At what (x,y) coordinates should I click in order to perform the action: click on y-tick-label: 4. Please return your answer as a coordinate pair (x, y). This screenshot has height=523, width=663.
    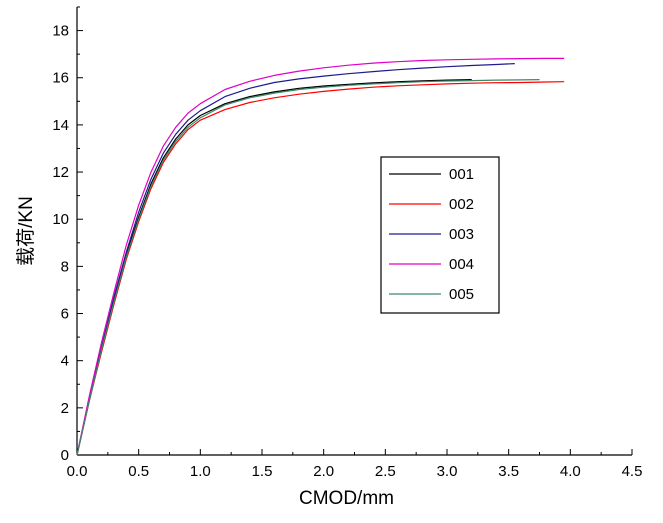
    Looking at the image, I should click on (65, 361).